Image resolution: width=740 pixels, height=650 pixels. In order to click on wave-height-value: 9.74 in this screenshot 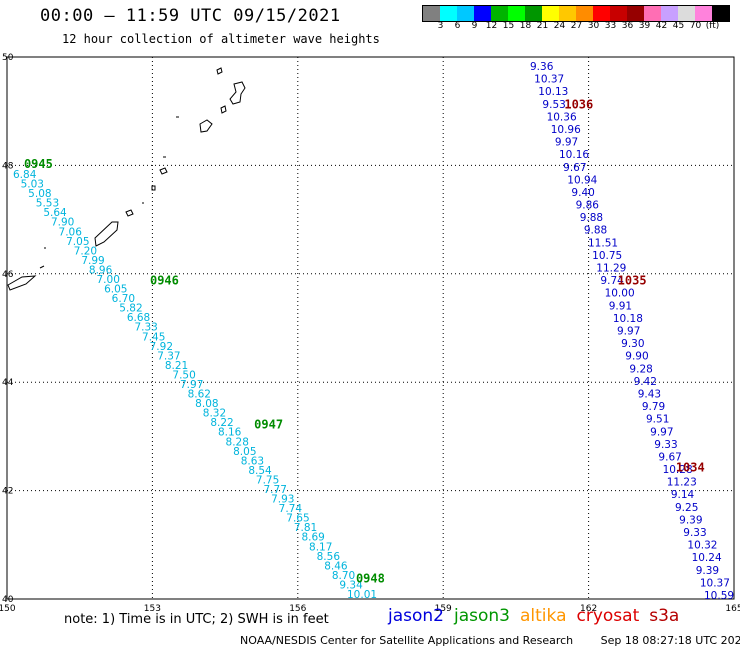, I will do `click(612, 281)`.